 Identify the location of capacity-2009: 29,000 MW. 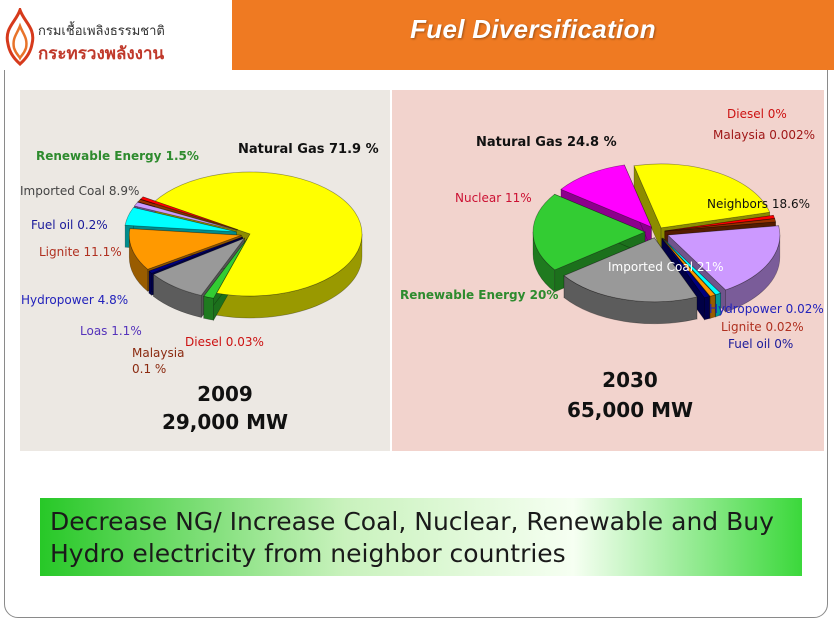
(225, 422).